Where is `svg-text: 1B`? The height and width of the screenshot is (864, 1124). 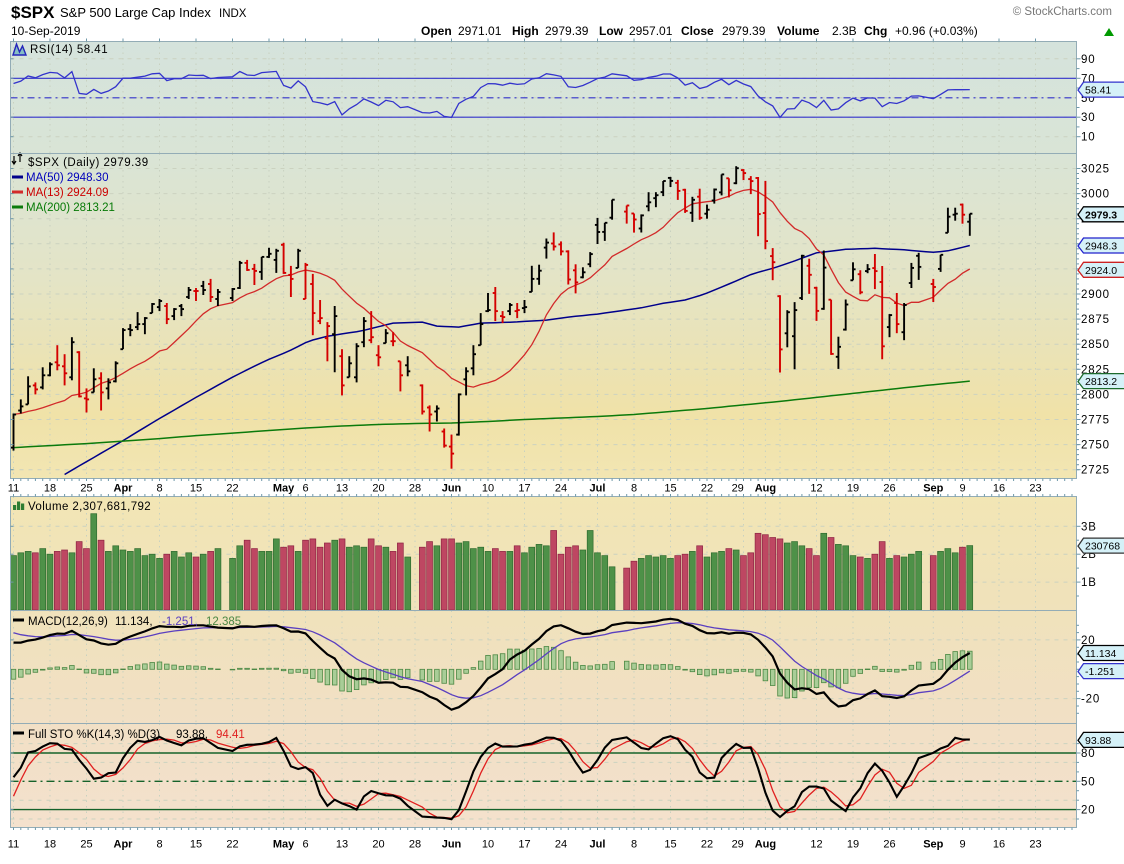
svg-text: 1B is located at coordinates (1089, 583).